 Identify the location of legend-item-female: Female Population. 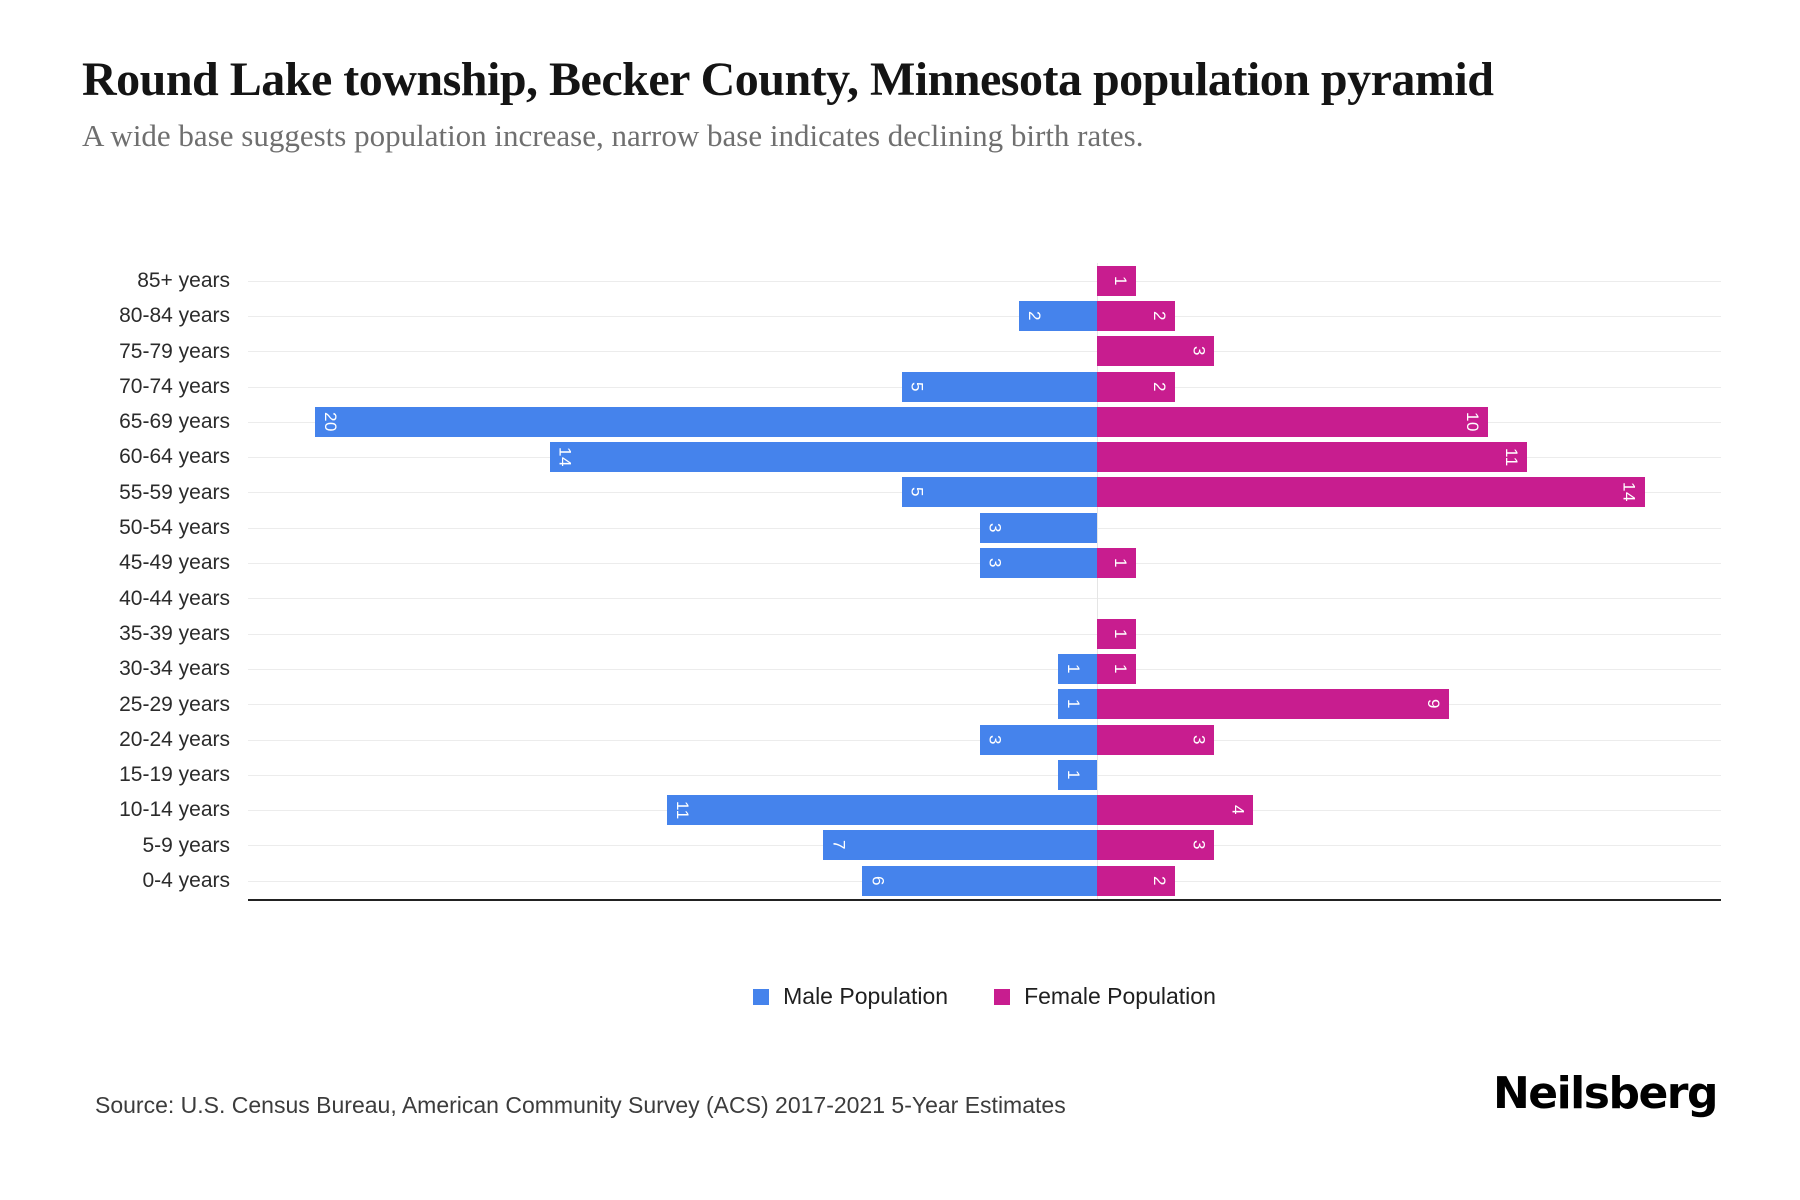
(1105, 996).